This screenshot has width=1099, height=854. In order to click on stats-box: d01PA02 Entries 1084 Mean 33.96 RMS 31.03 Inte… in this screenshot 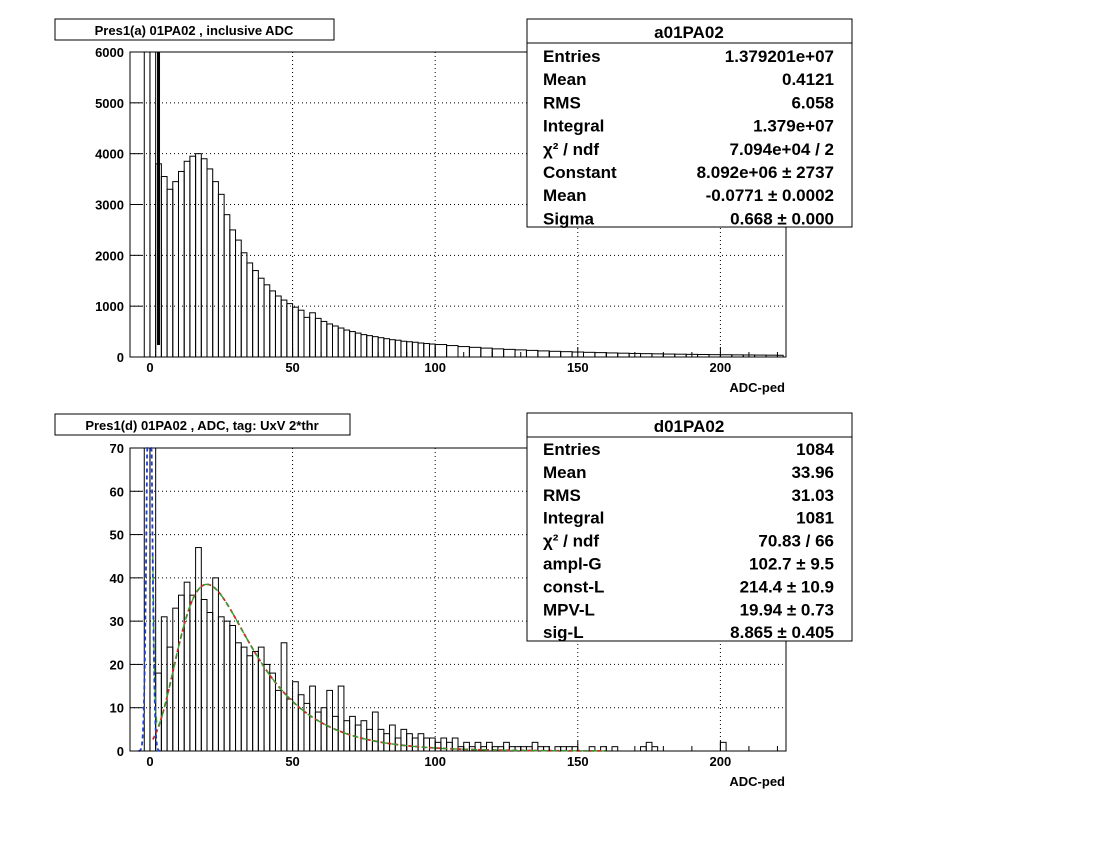, I will do `click(689, 527)`.